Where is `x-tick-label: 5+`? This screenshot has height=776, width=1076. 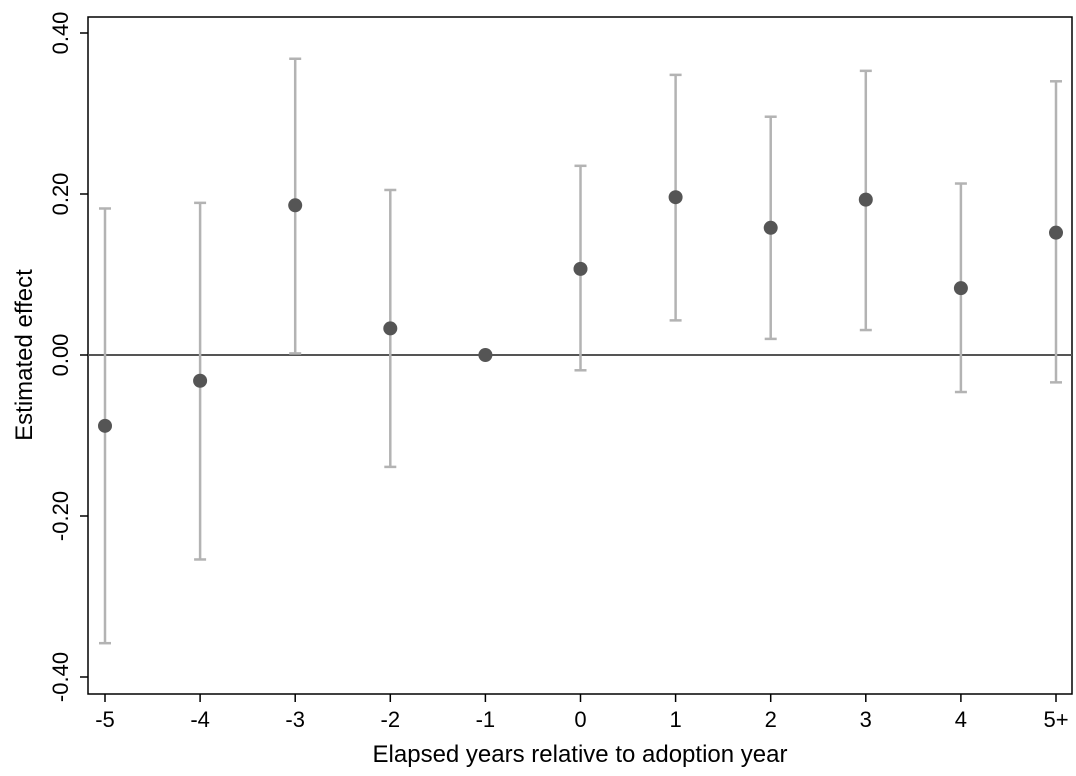 x-tick-label: 5+ is located at coordinates (1055, 719).